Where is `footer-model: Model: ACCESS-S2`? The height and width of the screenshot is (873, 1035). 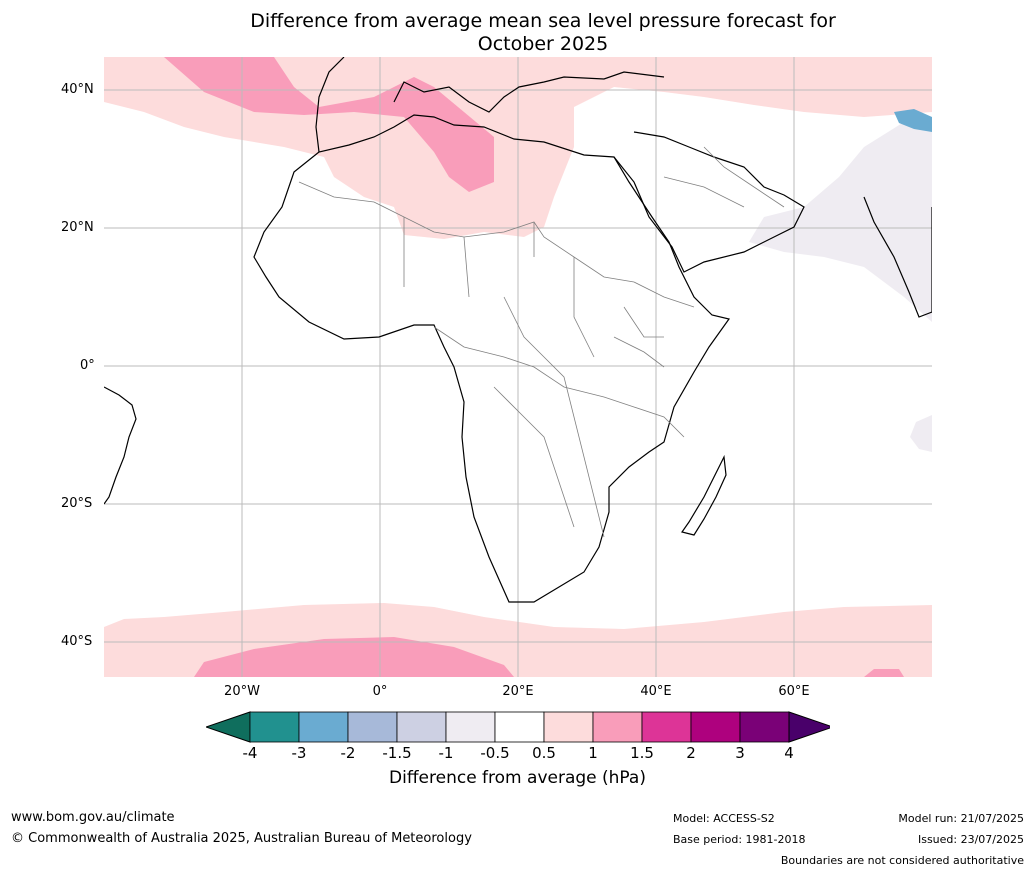 footer-model: Model: ACCESS-S2 is located at coordinates (724, 818).